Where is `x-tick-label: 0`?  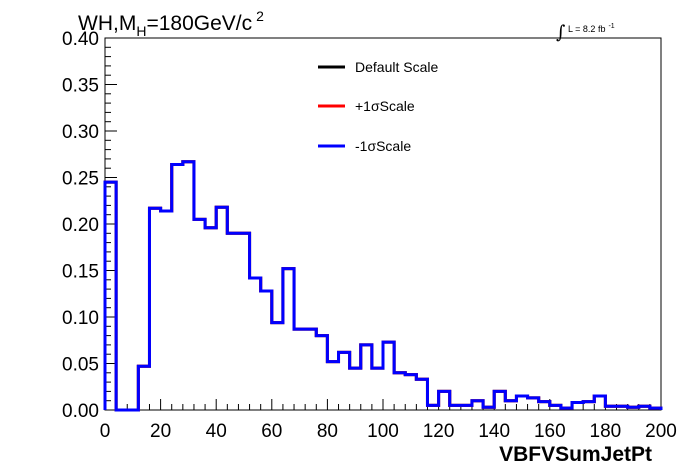 x-tick-label: 0 is located at coordinates (105, 431).